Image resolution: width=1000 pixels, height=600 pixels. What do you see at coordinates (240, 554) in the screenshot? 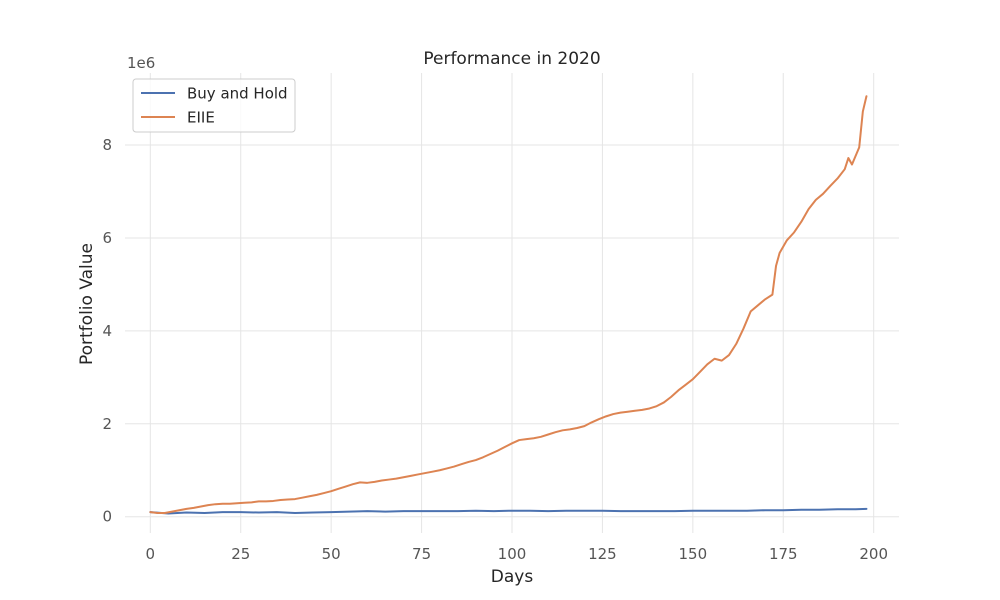
I see `x-tick-label: 25` at bounding box center [240, 554].